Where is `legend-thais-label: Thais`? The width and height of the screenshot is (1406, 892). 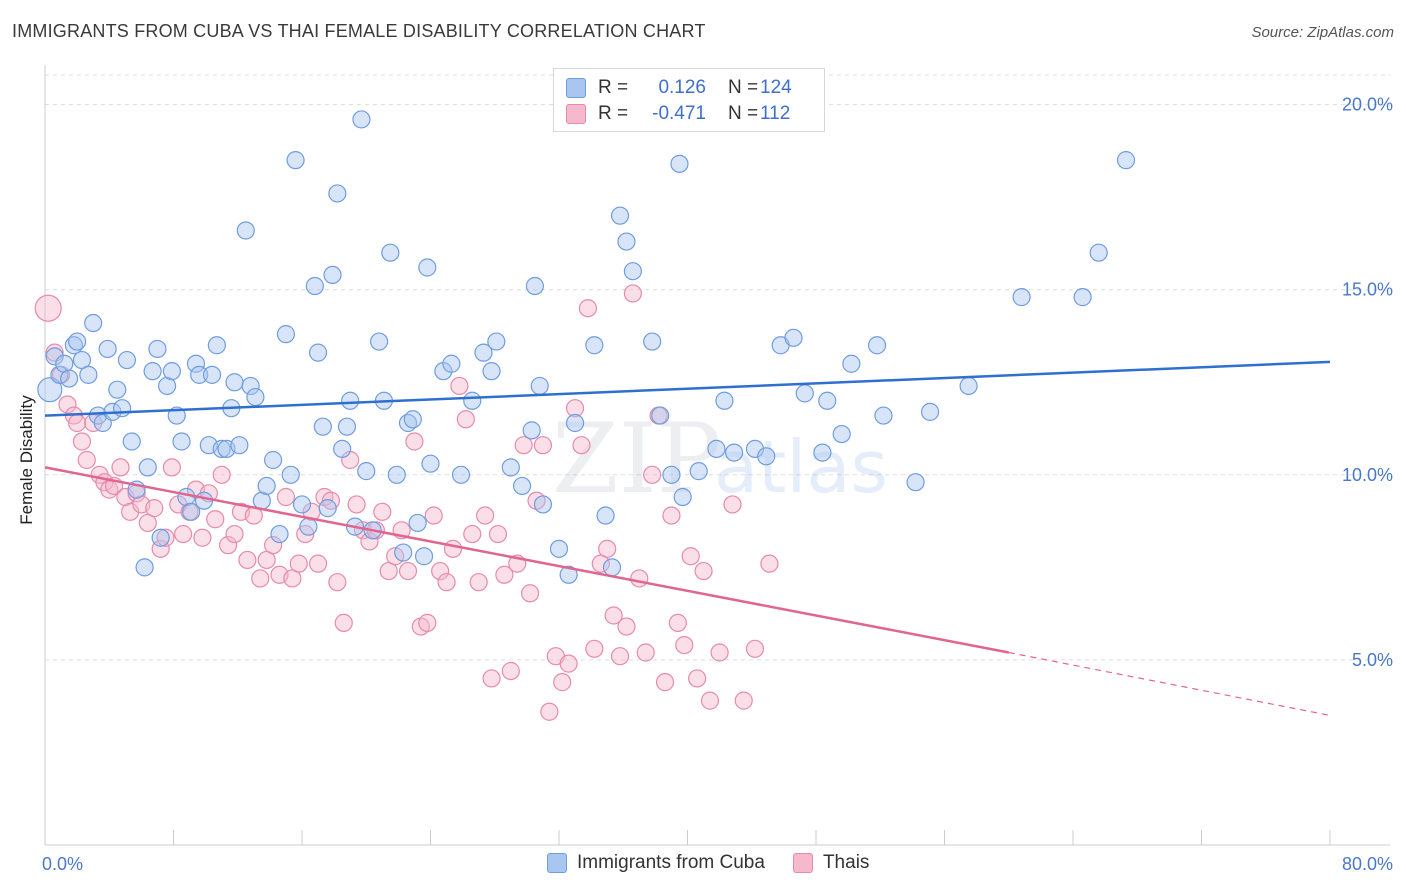
legend-thais-label: Thais is located at coordinates (846, 862).